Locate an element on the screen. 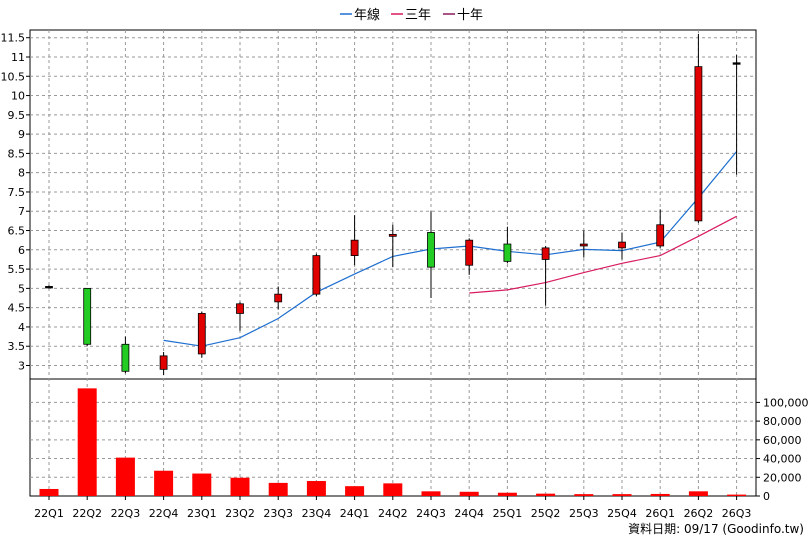 The height and width of the screenshot is (544, 808). x-tick-label: 22Q4 is located at coordinates (164, 513).